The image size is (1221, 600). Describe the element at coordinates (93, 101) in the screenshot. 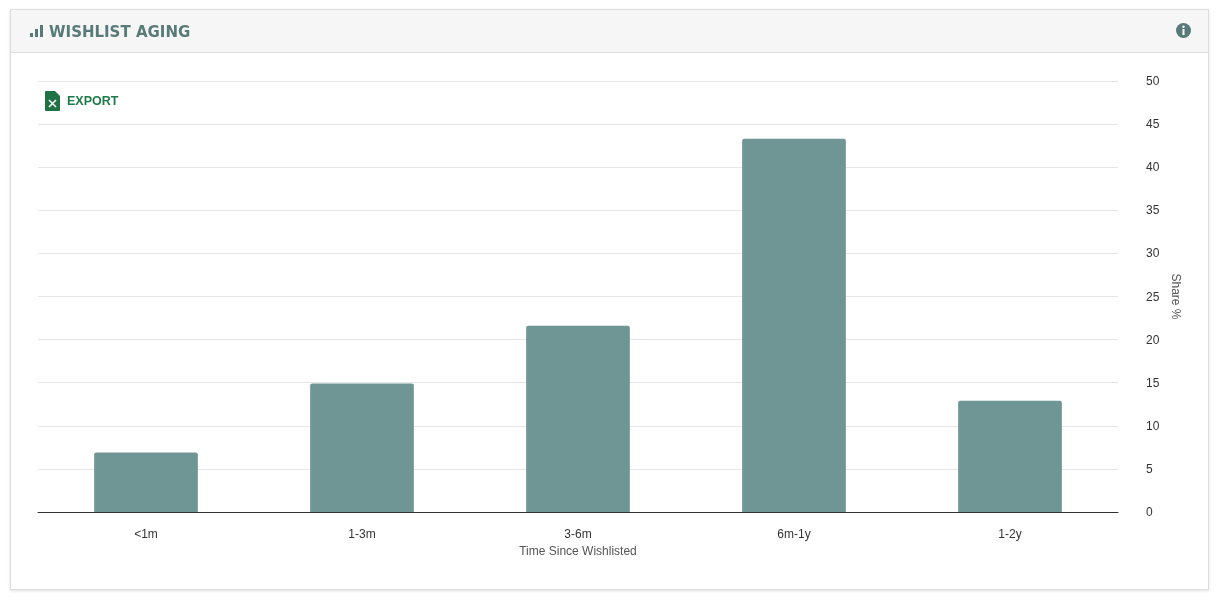

I see `annotation: EXPORT` at that location.